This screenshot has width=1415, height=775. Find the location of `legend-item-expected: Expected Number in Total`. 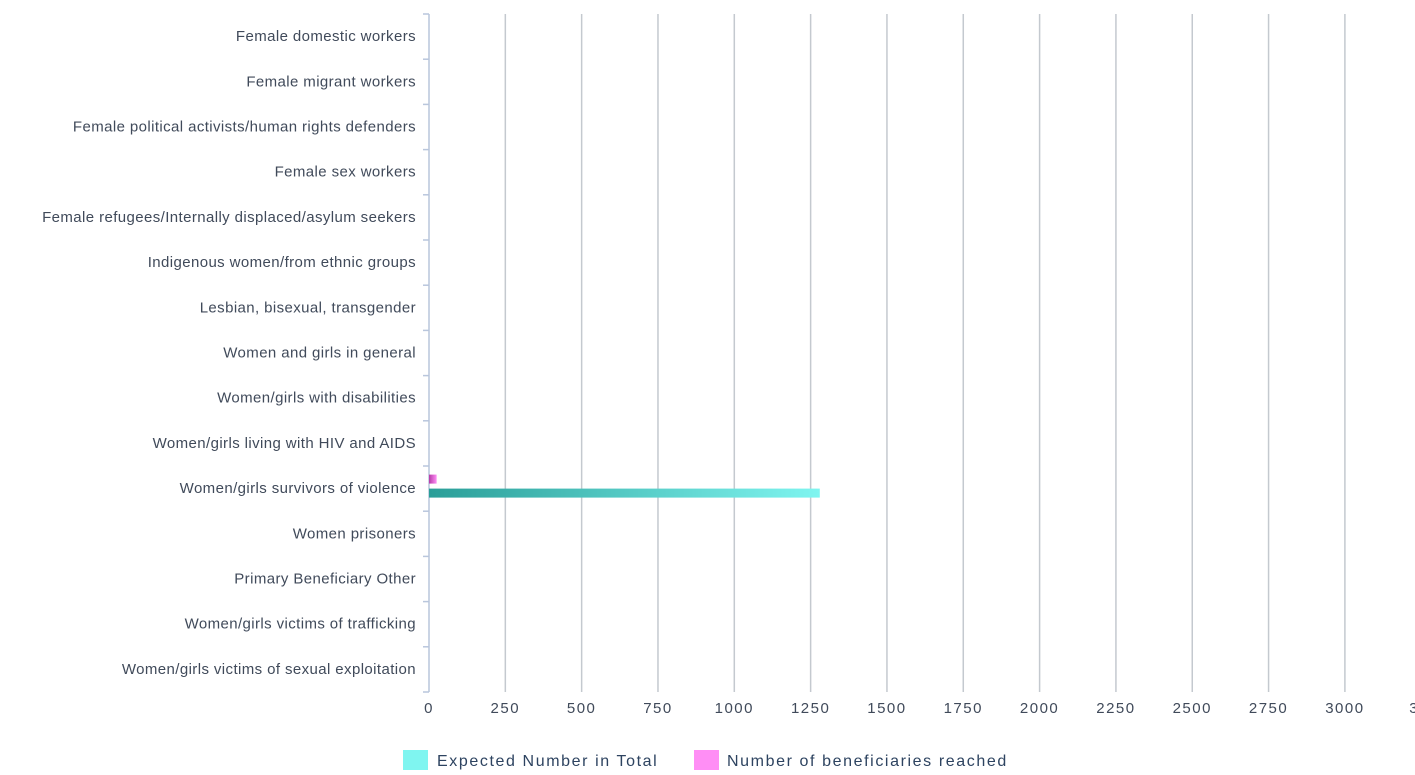

legend-item-expected: Expected Number in Total is located at coordinates (530, 760).